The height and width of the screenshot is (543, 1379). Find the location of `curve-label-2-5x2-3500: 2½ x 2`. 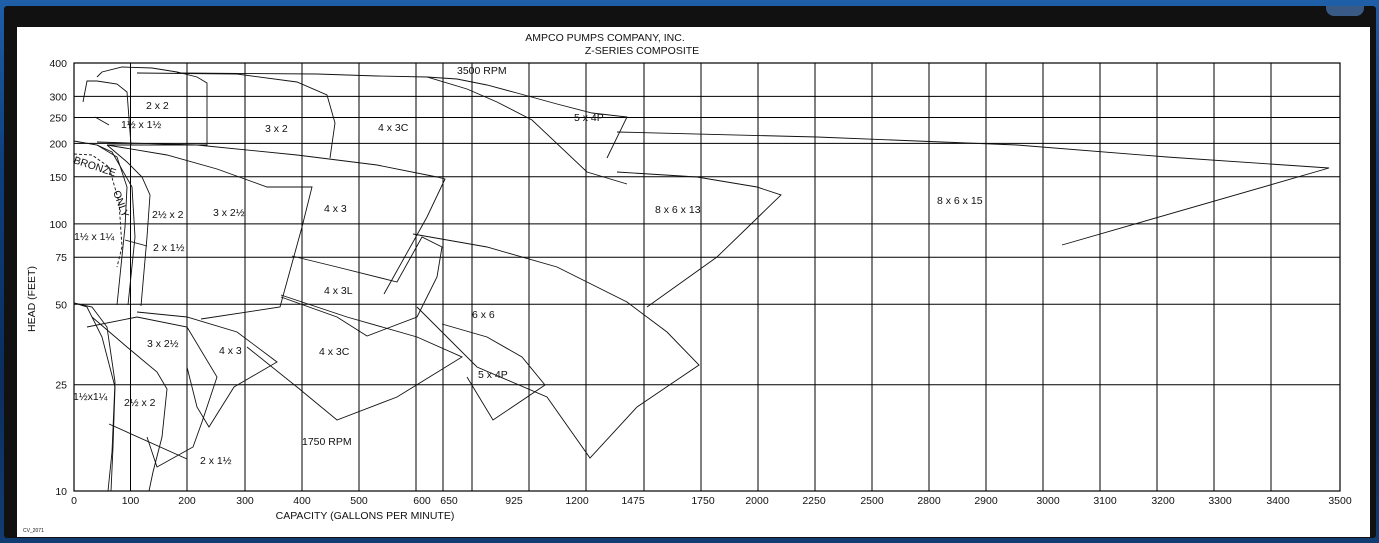

curve-label-2-5x2-3500: 2½ x 2 is located at coordinates (168, 215).